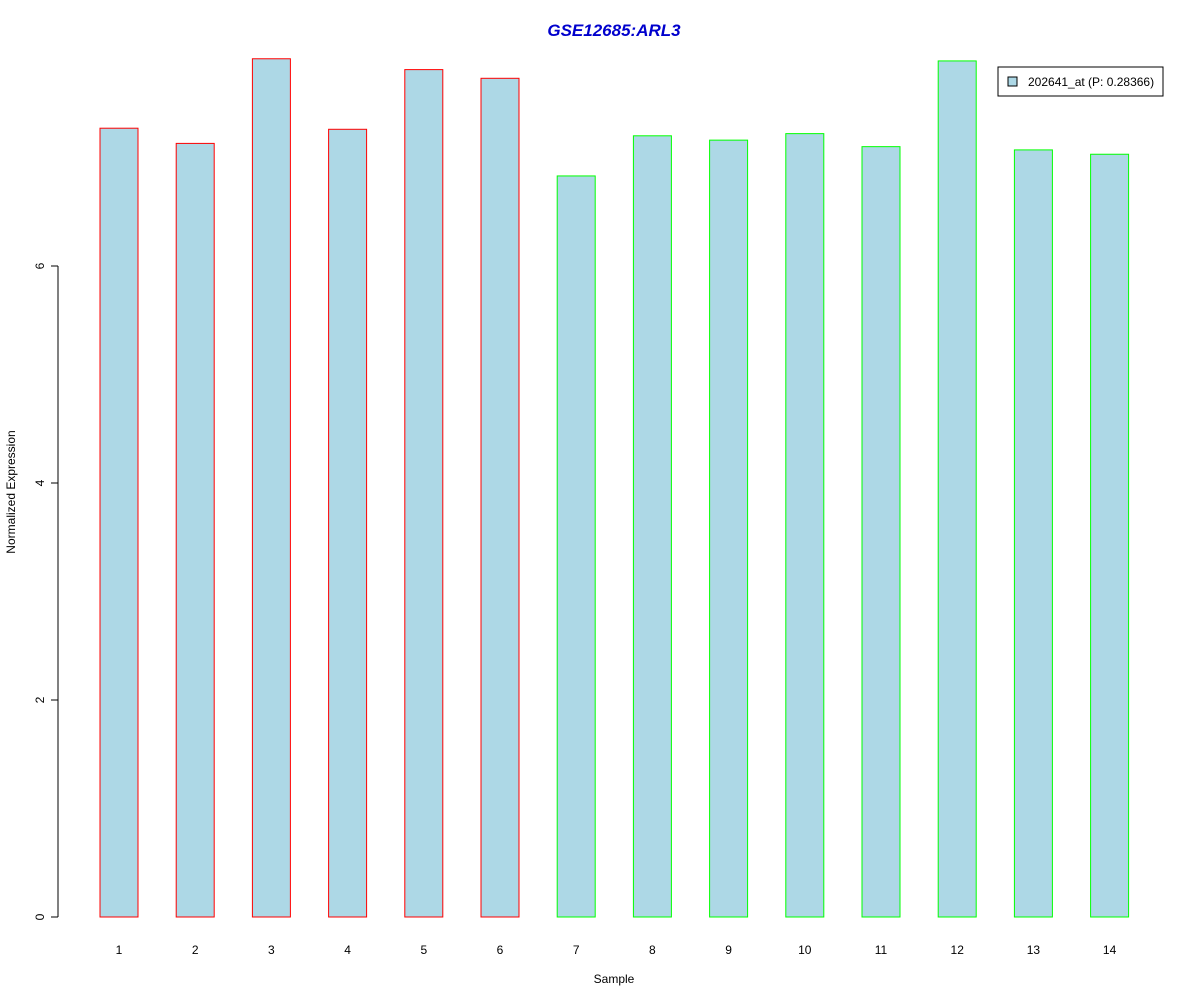 Image resolution: width=1200 pixels, height=1000 pixels. I want to click on x-tick-label: 1, so click(119, 950).